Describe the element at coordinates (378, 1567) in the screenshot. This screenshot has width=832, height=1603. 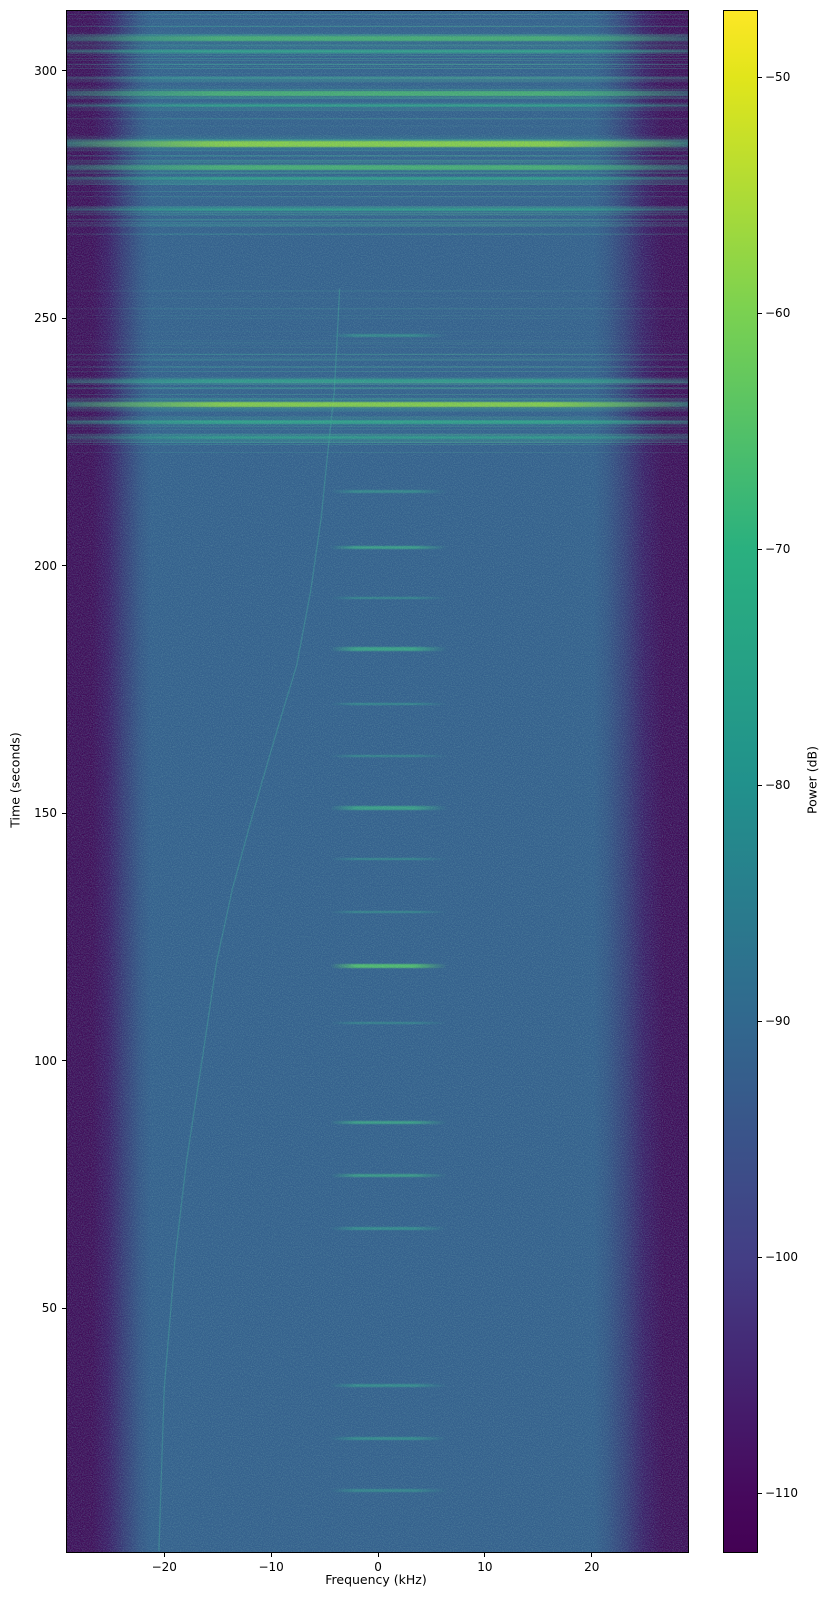
I see `x-tick-label: 0` at that location.